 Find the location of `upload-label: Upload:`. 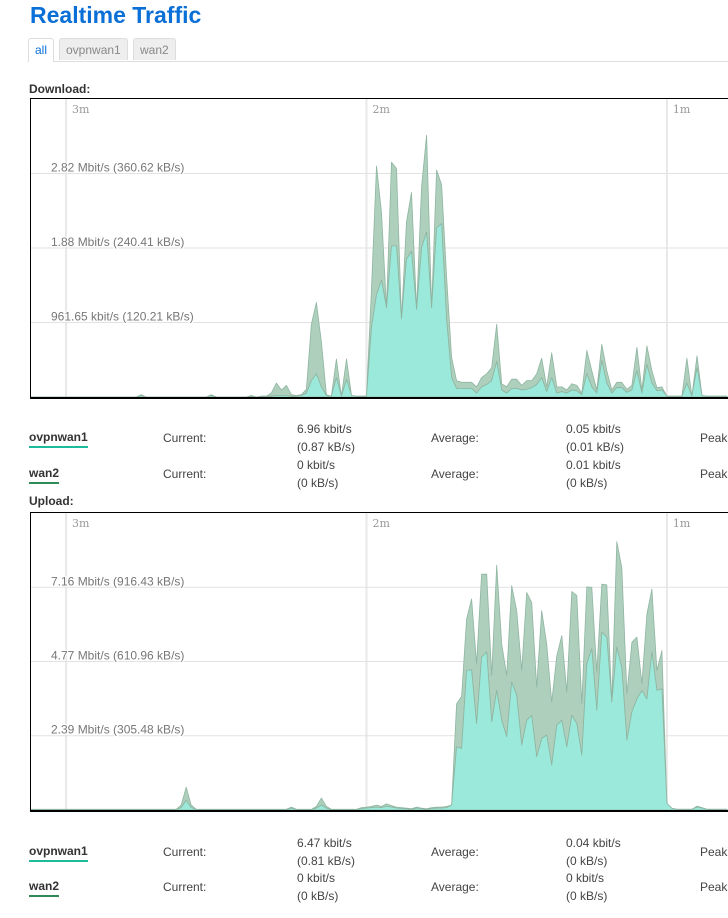

upload-label: Upload: is located at coordinates (51, 501).